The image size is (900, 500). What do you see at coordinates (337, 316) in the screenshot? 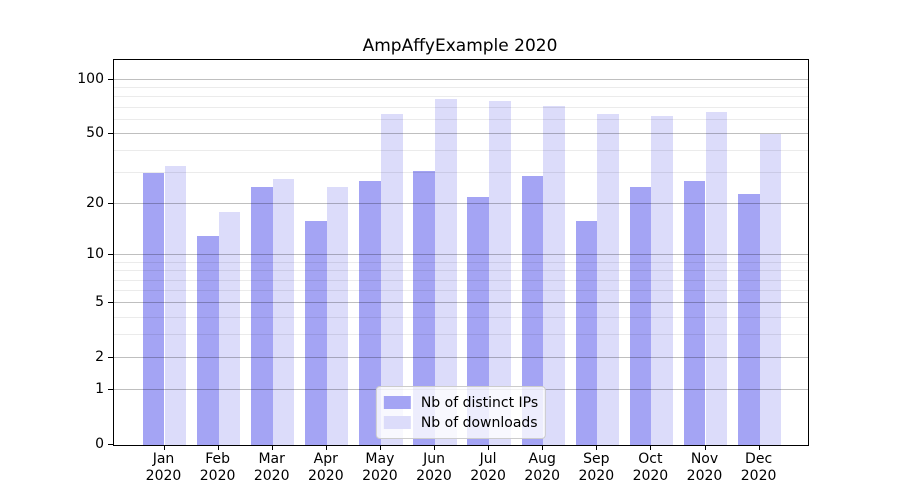
I see `bar-downloads-apr` at bounding box center [337, 316].